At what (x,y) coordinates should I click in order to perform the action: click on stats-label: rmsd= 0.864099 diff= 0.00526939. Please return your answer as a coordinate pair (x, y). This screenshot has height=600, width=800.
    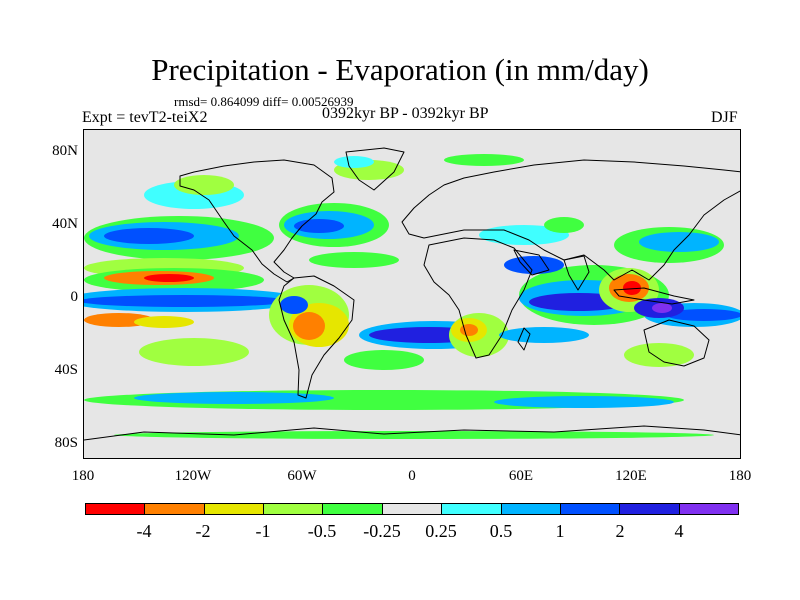
    Looking at the image, I should click on (264, 101).